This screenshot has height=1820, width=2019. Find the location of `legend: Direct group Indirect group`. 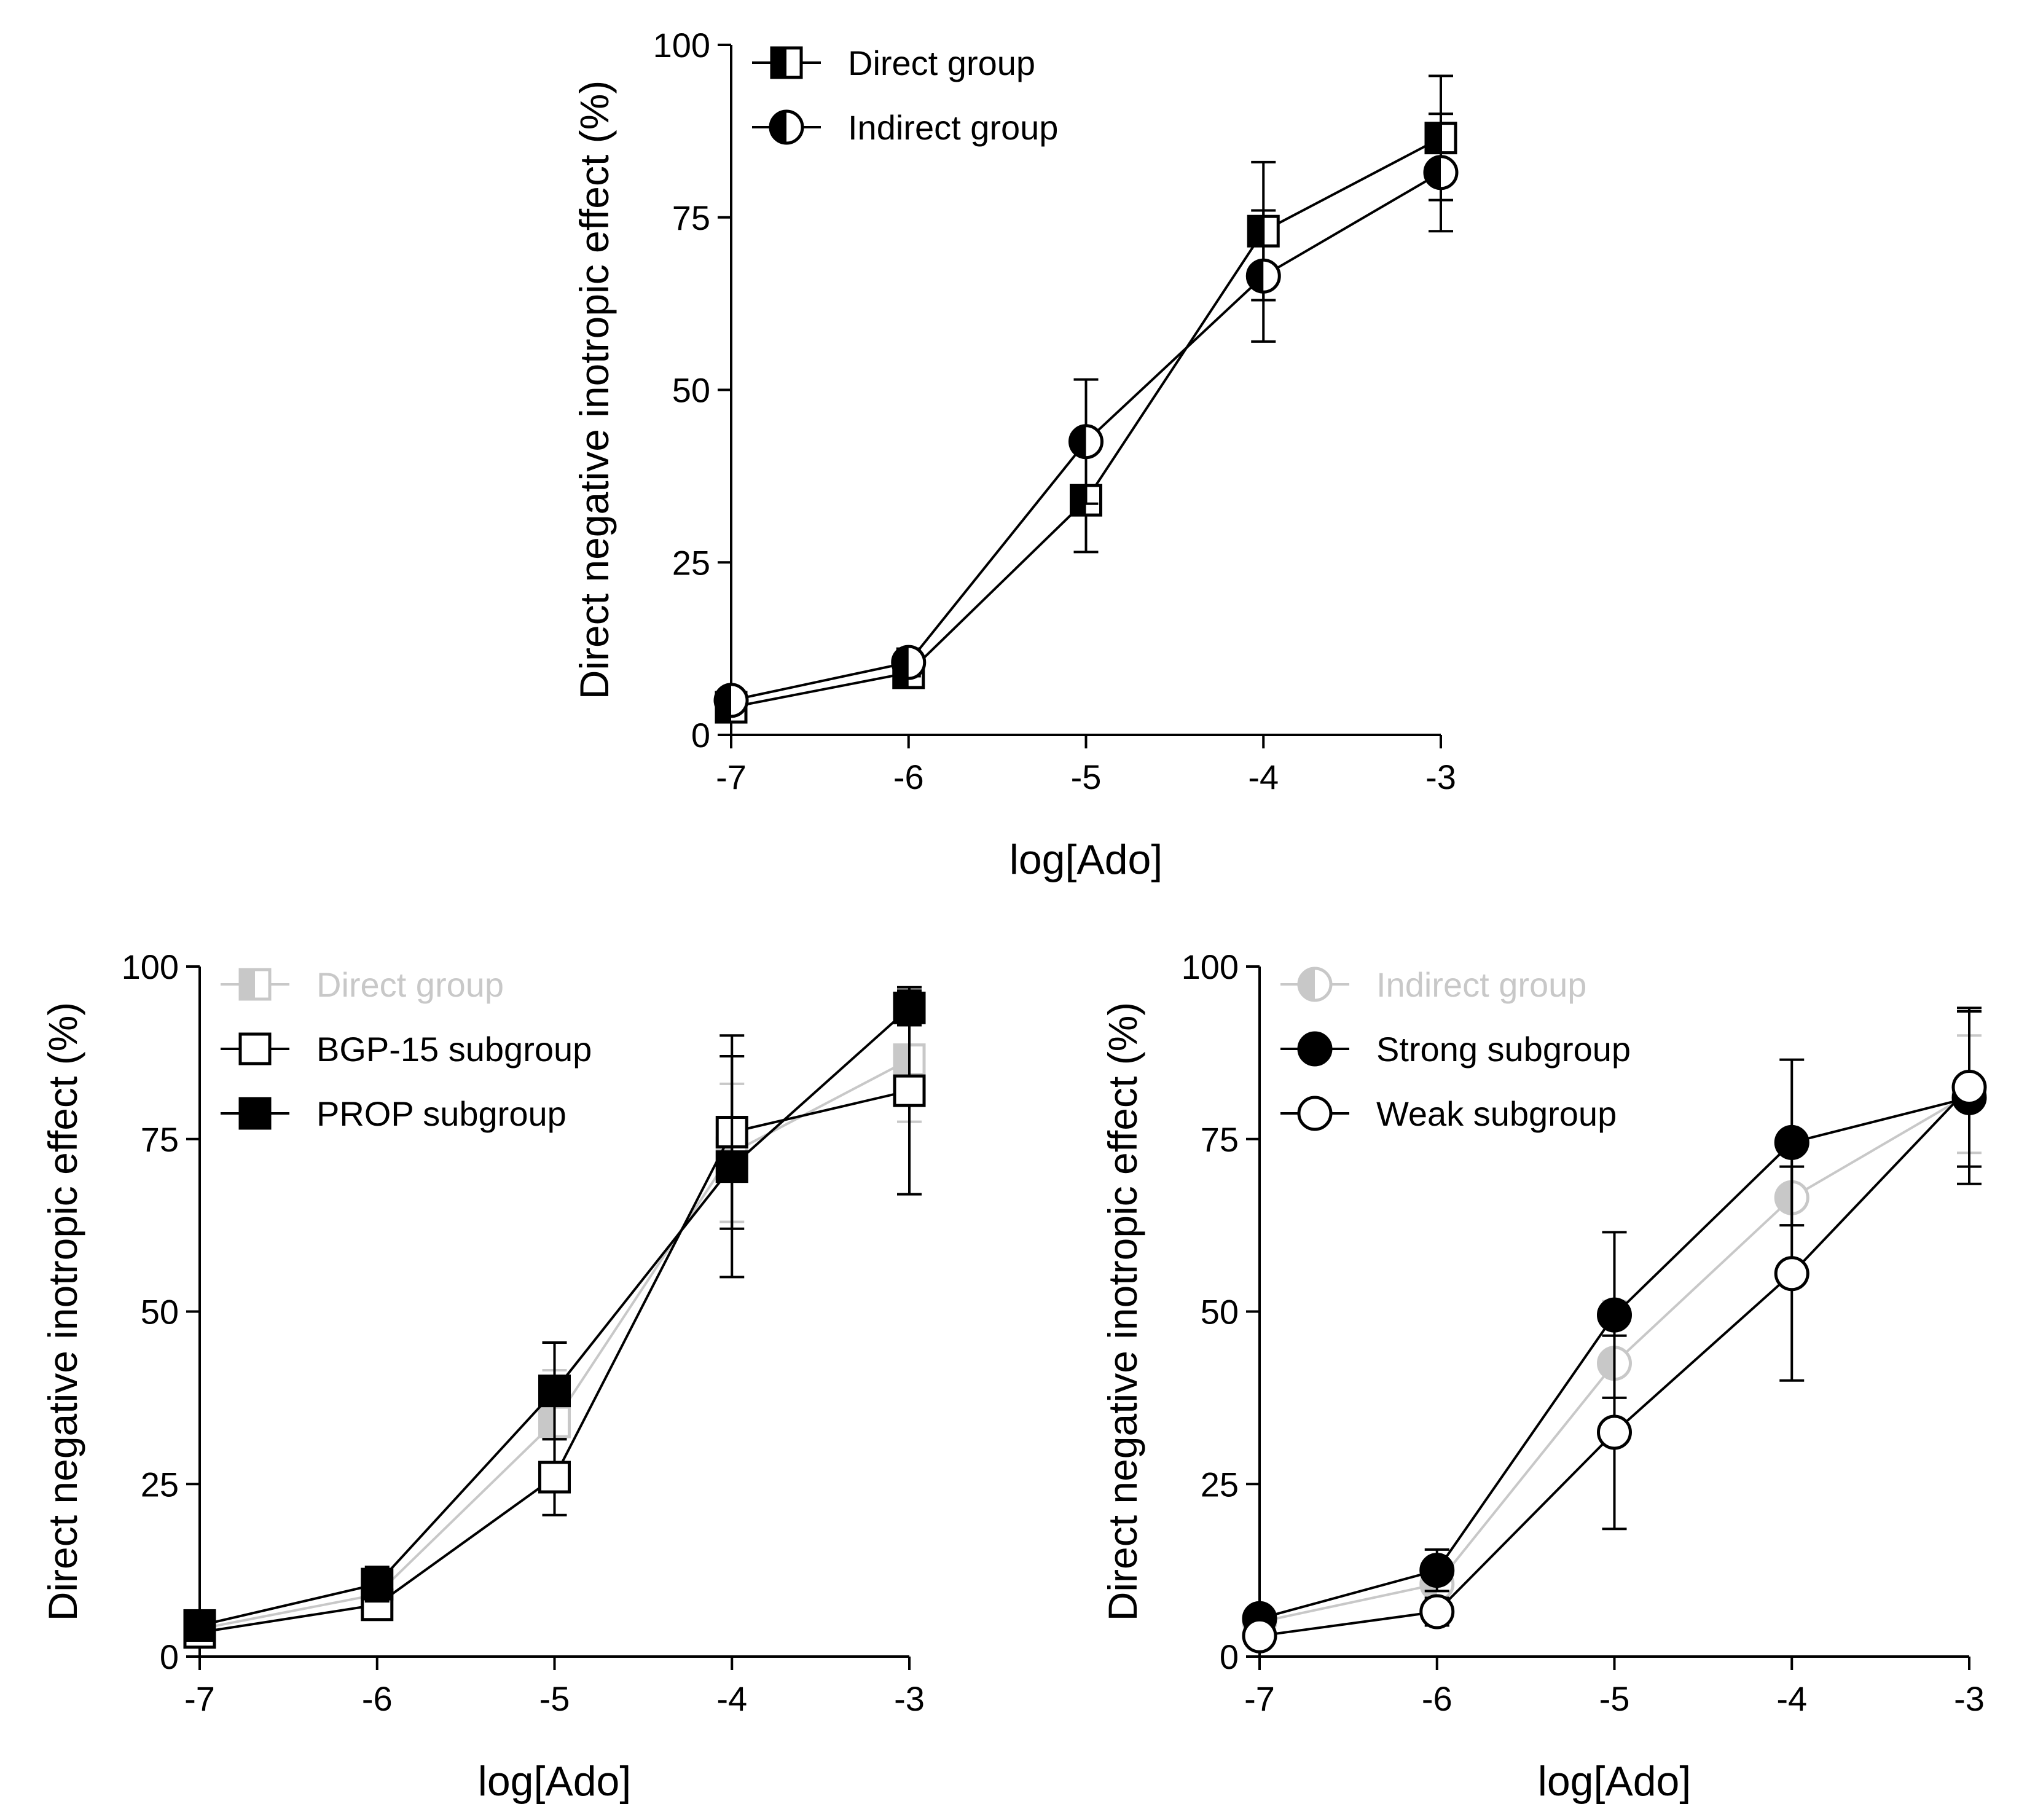

legend: Direct group Indirect group is located at coordinates (905, 95).